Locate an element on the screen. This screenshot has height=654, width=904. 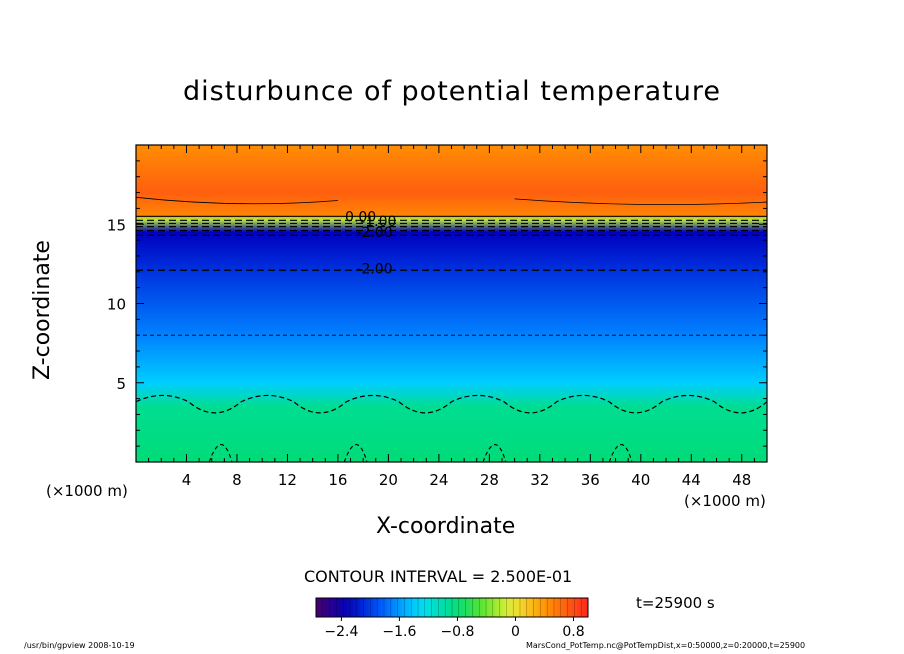
x-tick-label: 28 is located at coordinates (489, 480).